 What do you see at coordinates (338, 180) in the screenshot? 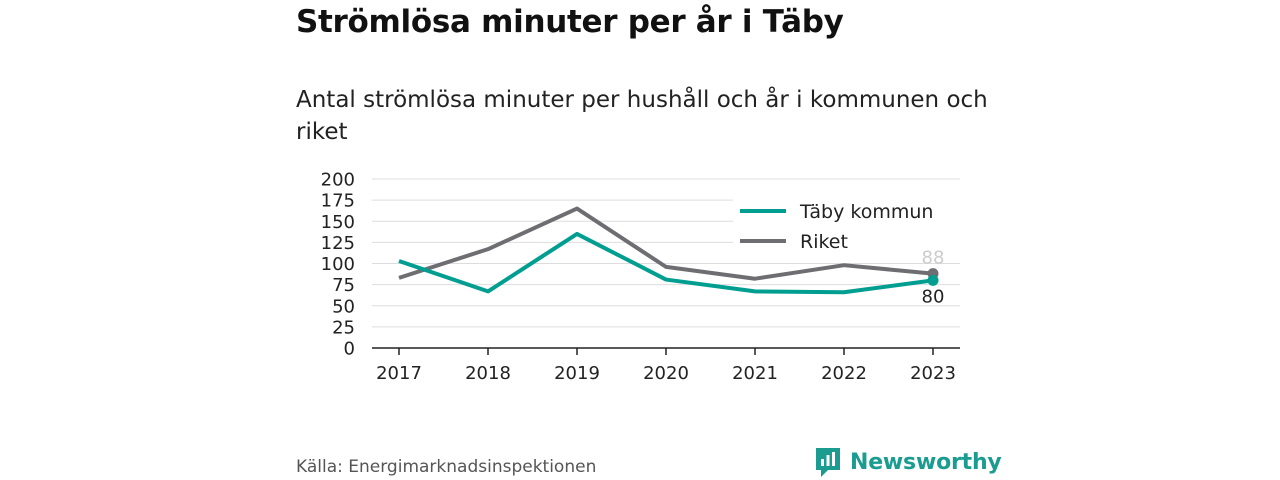
I see `y-tick-label: 200` at bounding box center [338, 180].